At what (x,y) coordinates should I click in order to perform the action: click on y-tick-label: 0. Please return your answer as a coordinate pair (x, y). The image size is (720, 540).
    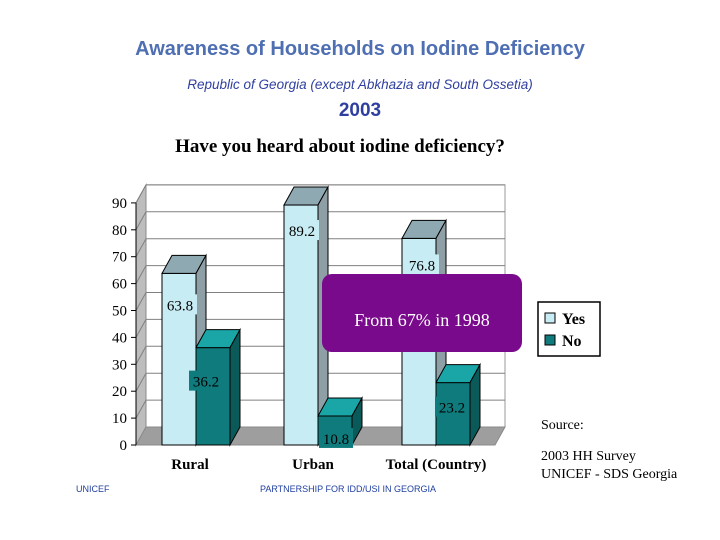
    Looking at the image, I should click on (124, 446).